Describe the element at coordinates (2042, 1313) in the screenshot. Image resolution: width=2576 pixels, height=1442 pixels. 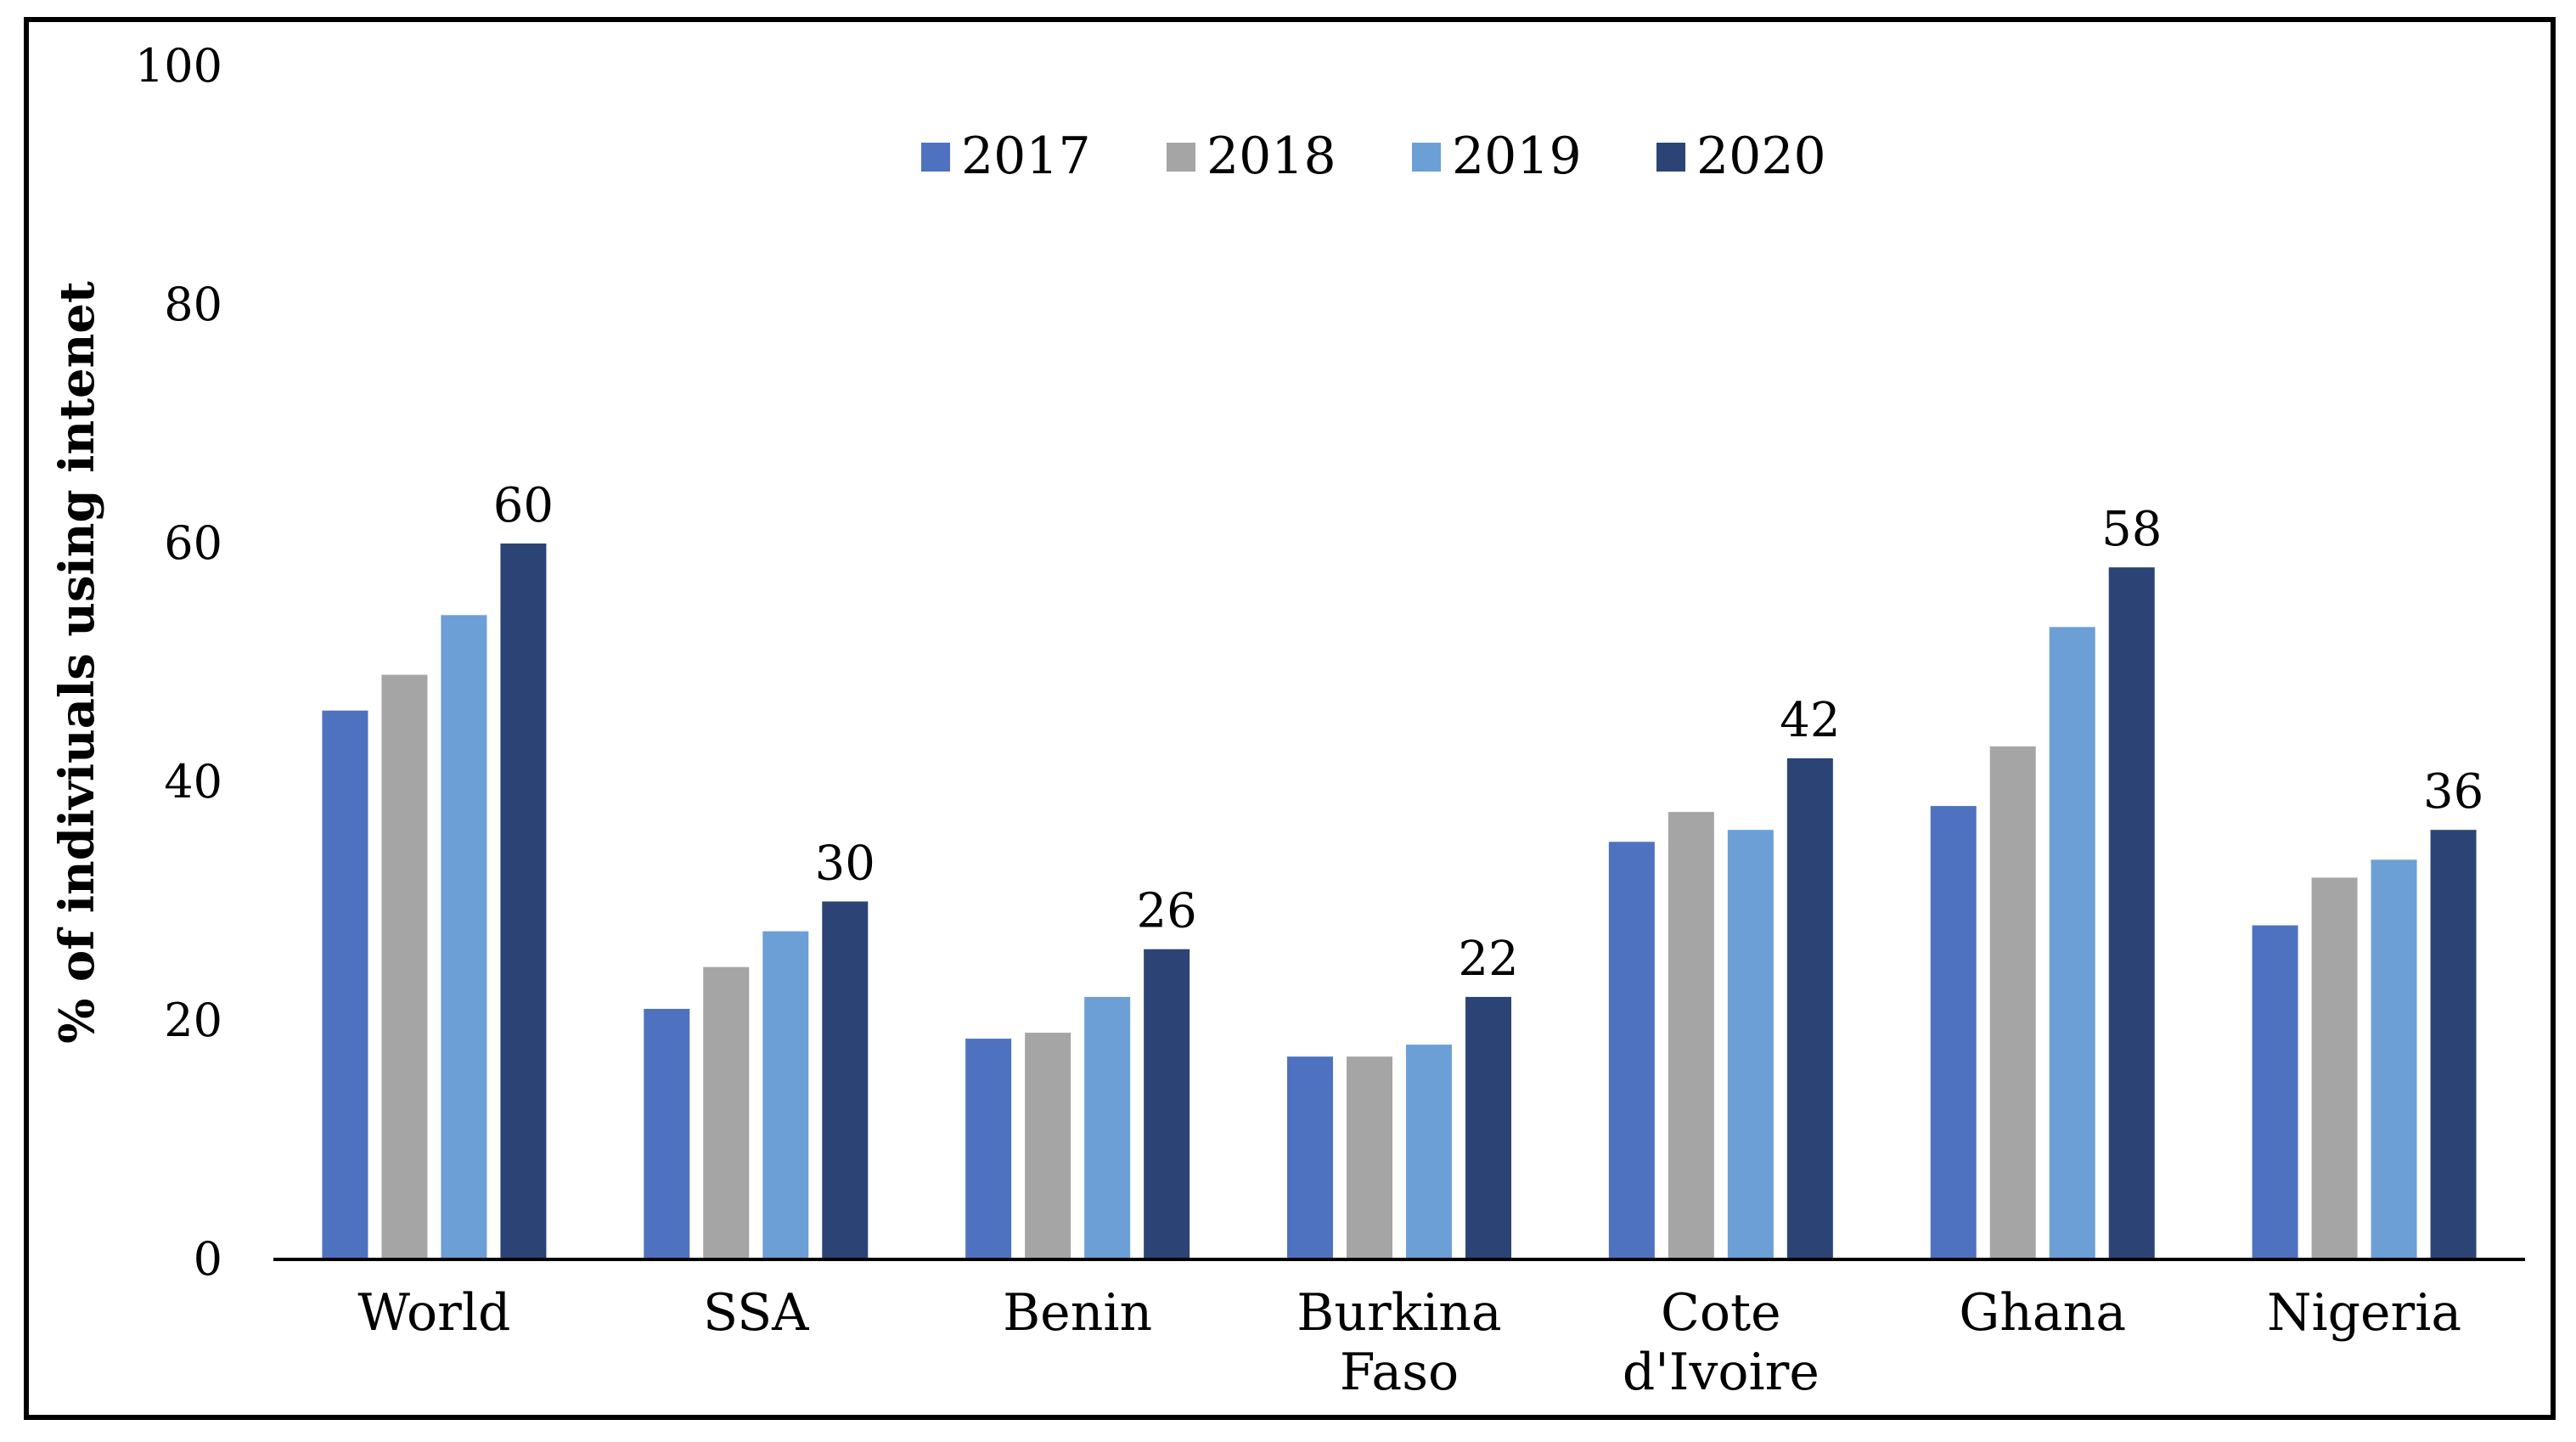
I see `x-tick-label: Ghana` at that location.